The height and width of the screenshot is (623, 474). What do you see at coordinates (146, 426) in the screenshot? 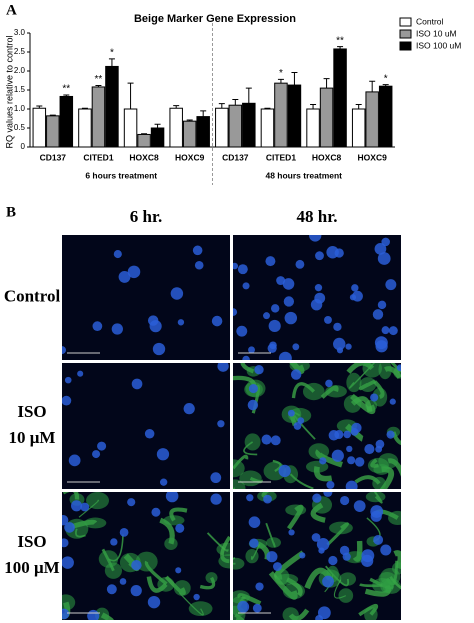
I see `micrograph` at bounding box center [146, 426].